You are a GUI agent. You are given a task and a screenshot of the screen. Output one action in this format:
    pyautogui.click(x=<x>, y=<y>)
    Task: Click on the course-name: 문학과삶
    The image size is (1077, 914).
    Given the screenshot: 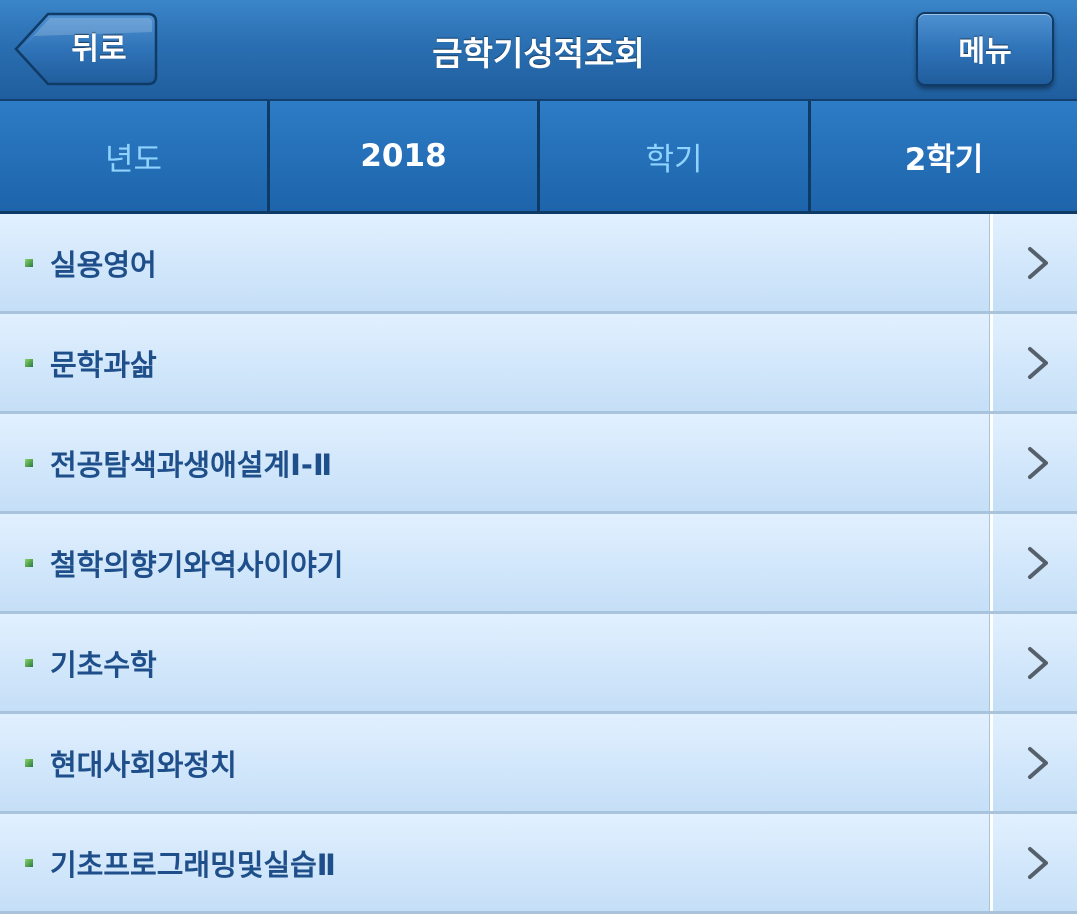 What is the action you would take?
    pyautogui.click(x=103, y=364)
    